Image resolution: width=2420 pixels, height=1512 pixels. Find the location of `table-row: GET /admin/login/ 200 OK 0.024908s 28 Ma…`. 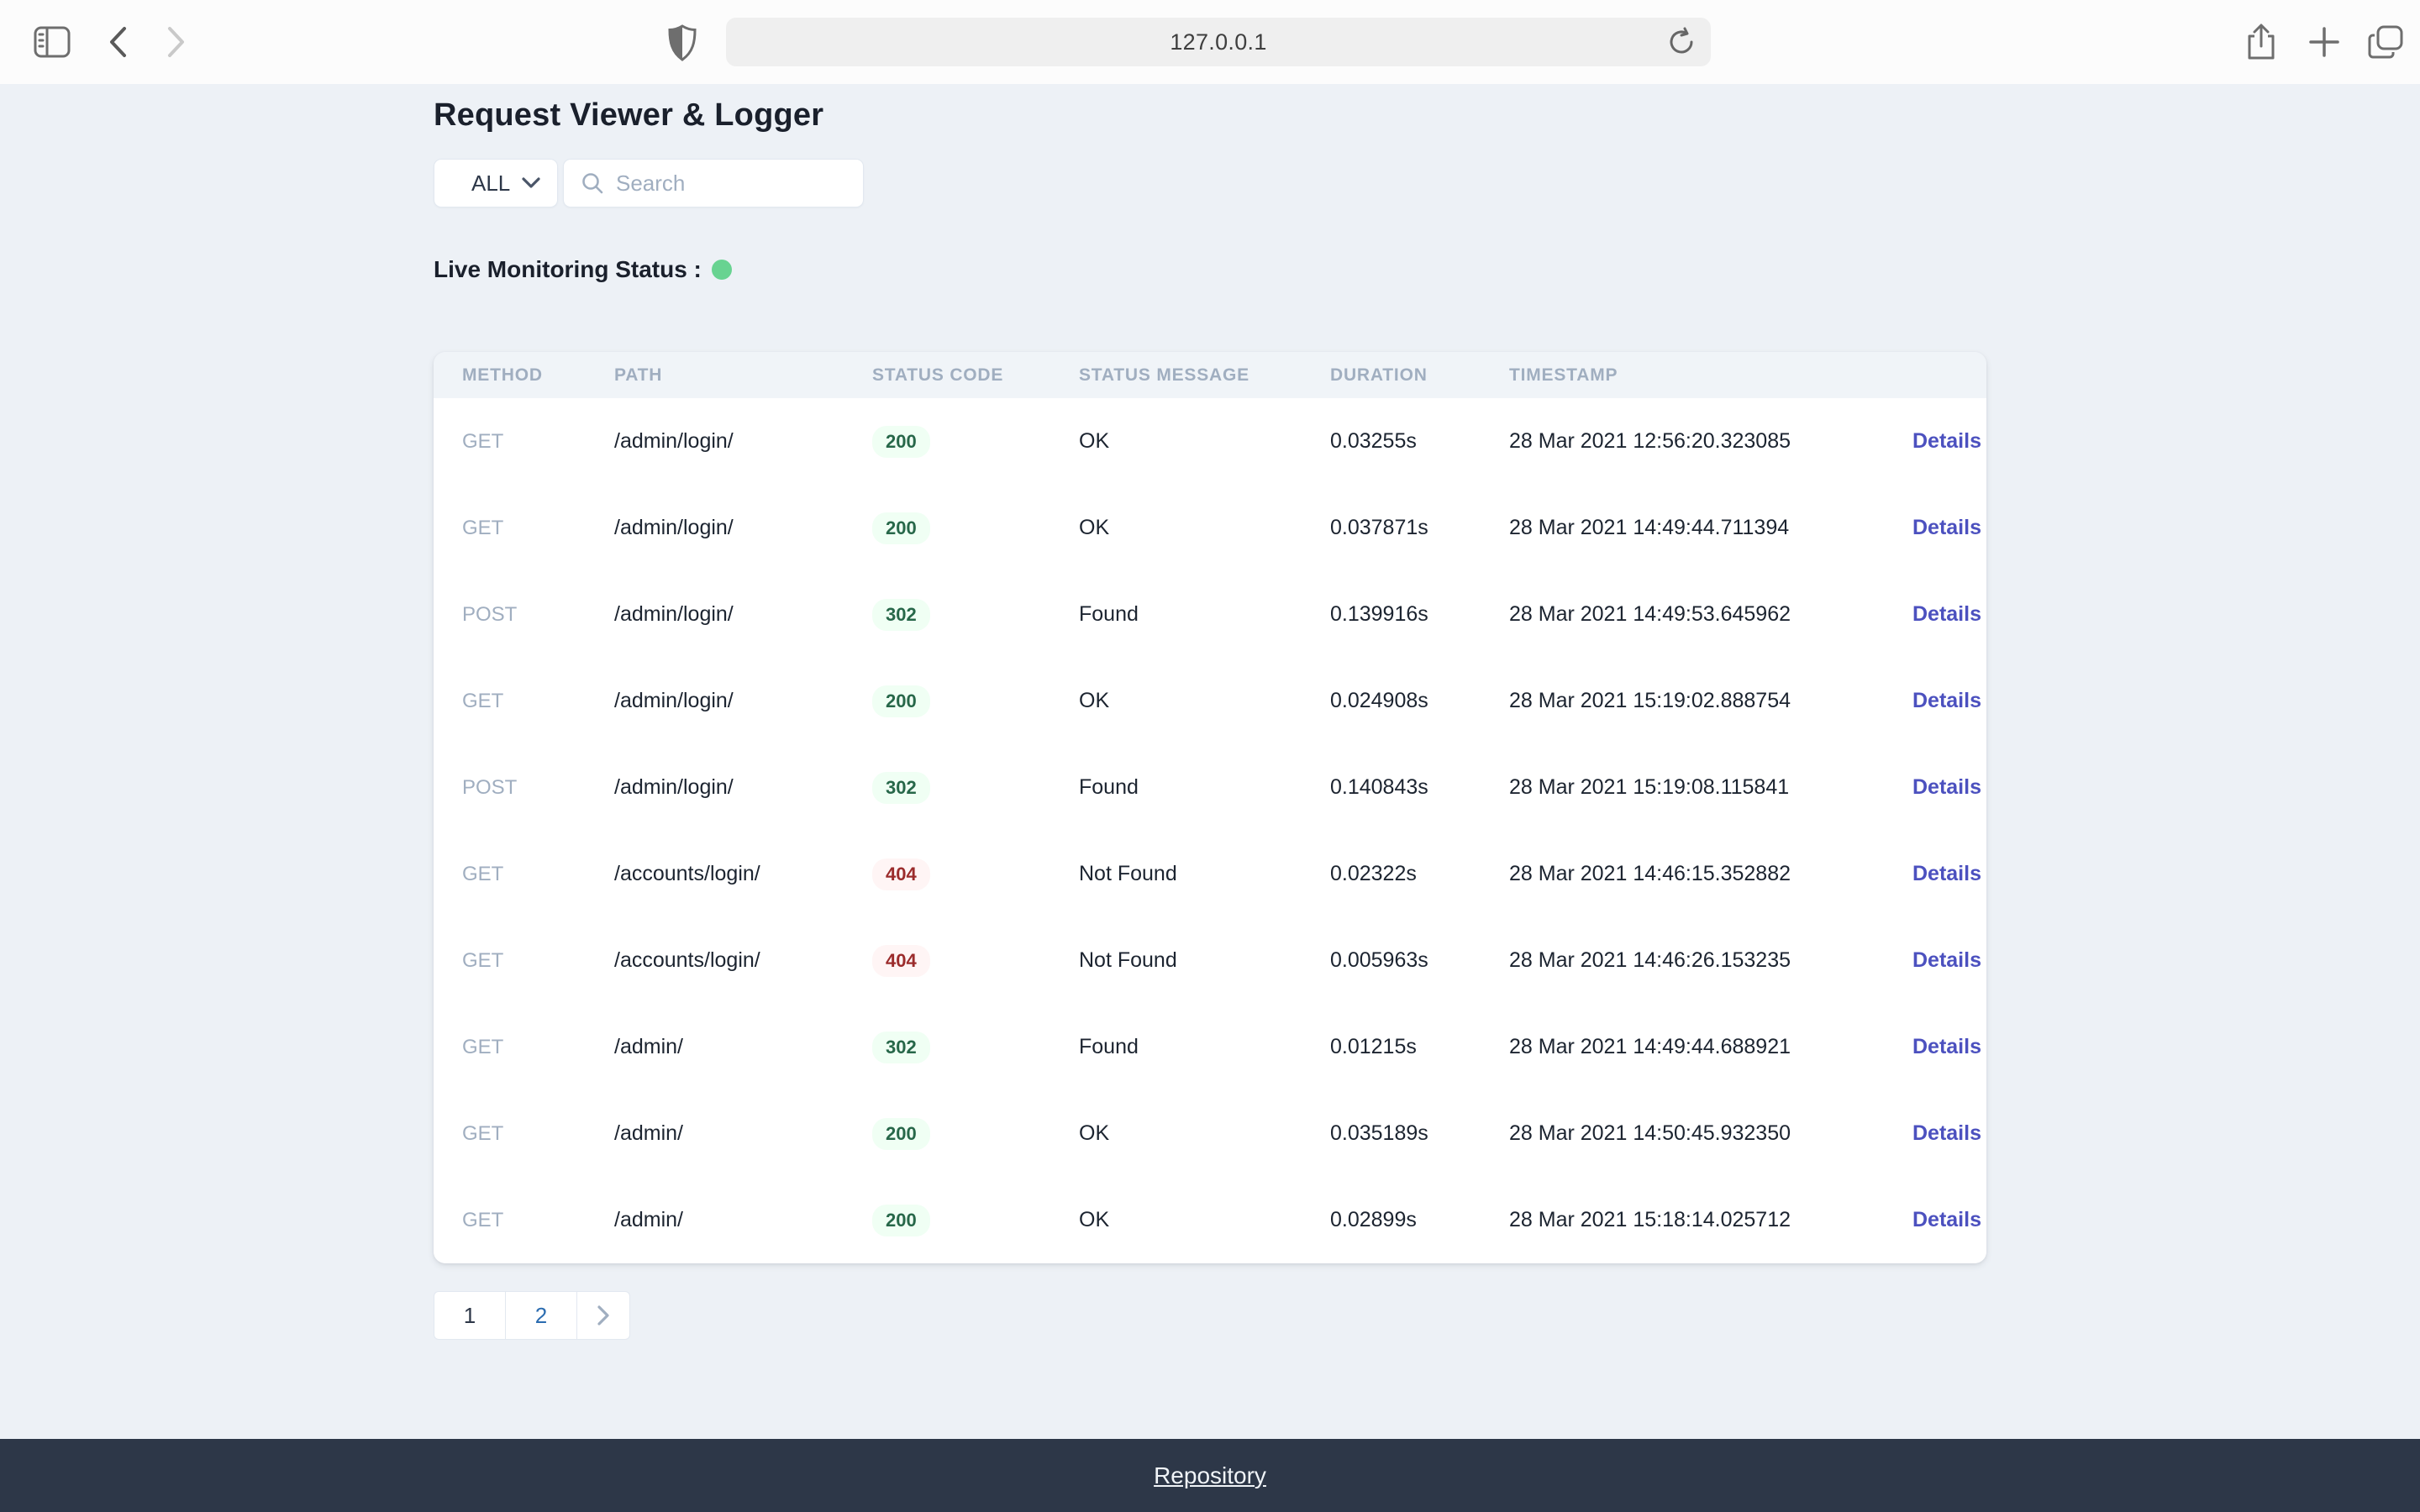

table-row: GET /admin/login/ 200 OK 0.024908s 28 Ma… is located at coordinates (1210, 701).